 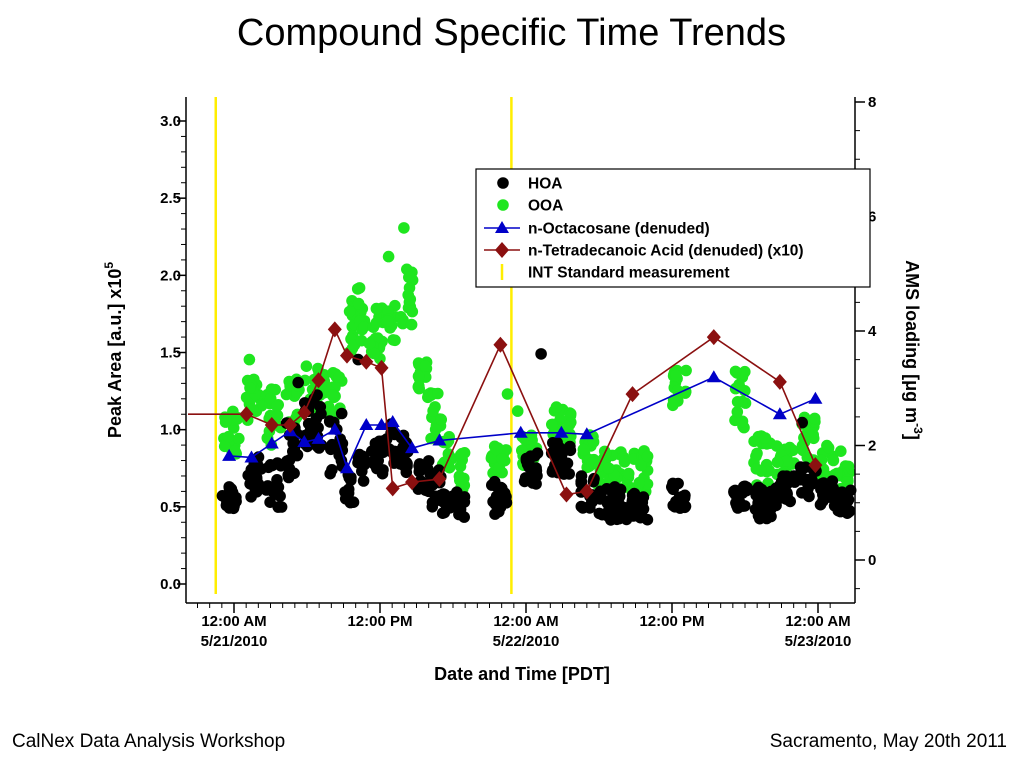 What do you see at coordinates (511, 33) in the screenshot?
I see `slide-title: Compound Specific Time Trends` at bounding box center [511, 33].